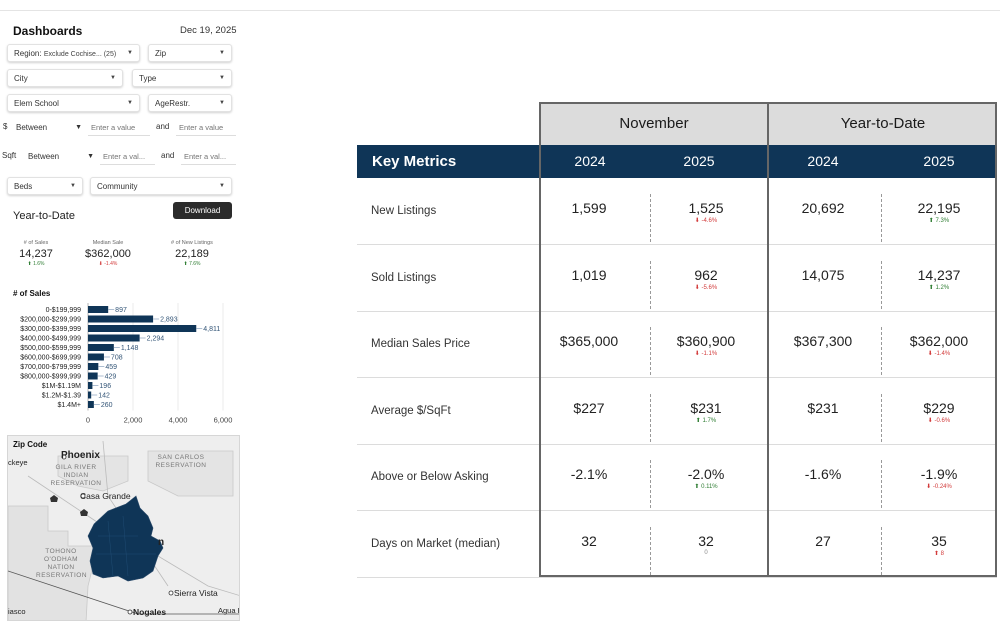  I want to click on cell-value: $365,000, so click(589, 341).